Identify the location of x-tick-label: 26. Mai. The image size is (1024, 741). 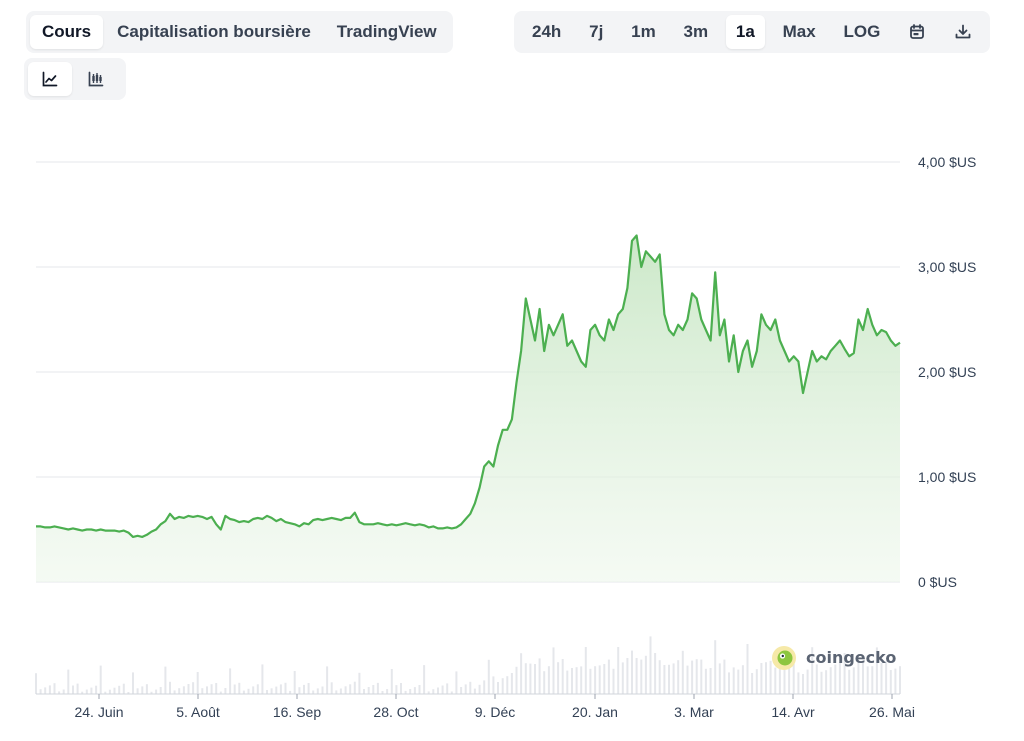
(892, 712).